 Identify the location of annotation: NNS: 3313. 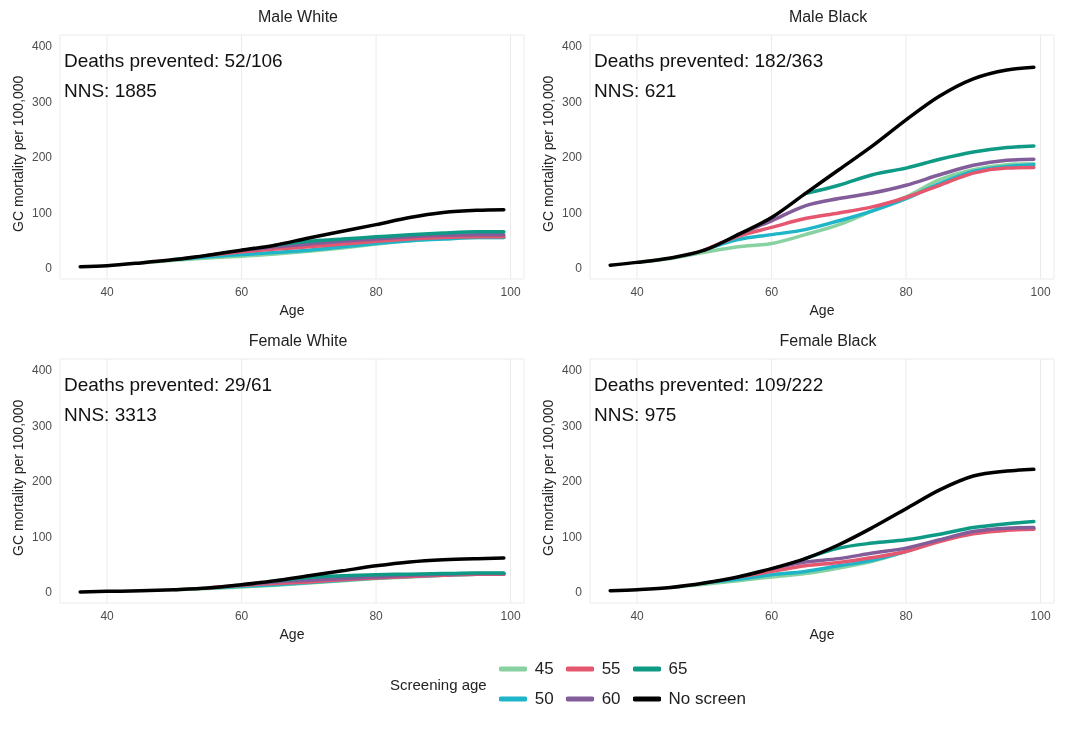
(111, 415).